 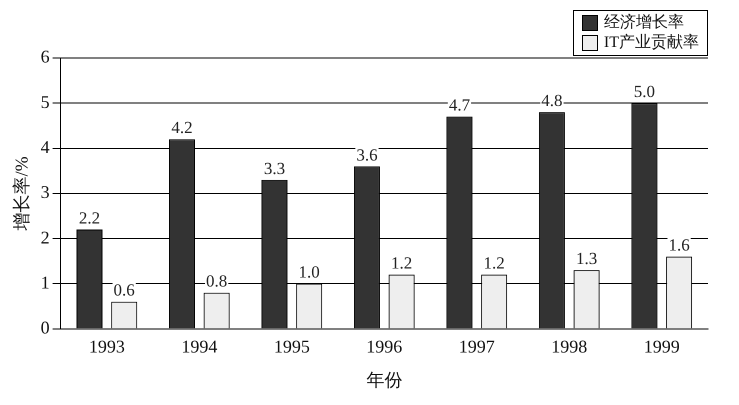 What do you see at coordinates (651, 43) in the screenshot?
I see `legend-label: IT产业贡献率` at bounding box center [651, 43].